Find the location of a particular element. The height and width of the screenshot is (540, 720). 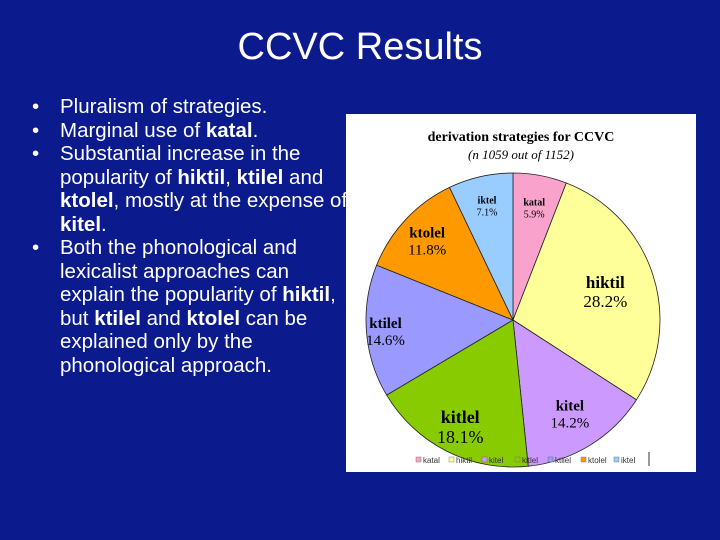

bullet-item: • Pluralism of strategies. is located at coordinates (192, 107).